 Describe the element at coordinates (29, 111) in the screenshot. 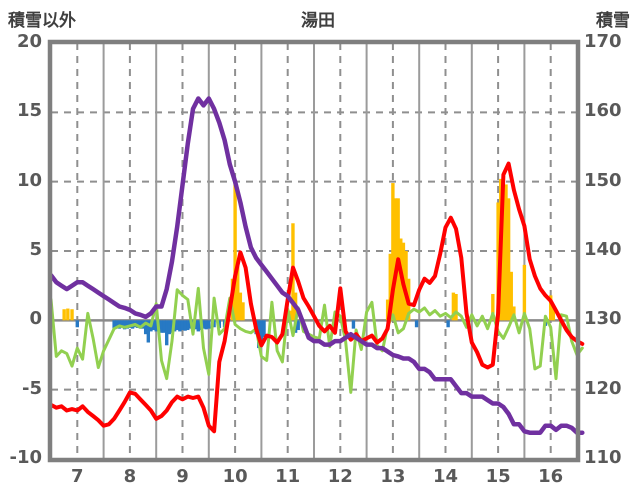

I see `left-axis-tick-label: 15` at that location.